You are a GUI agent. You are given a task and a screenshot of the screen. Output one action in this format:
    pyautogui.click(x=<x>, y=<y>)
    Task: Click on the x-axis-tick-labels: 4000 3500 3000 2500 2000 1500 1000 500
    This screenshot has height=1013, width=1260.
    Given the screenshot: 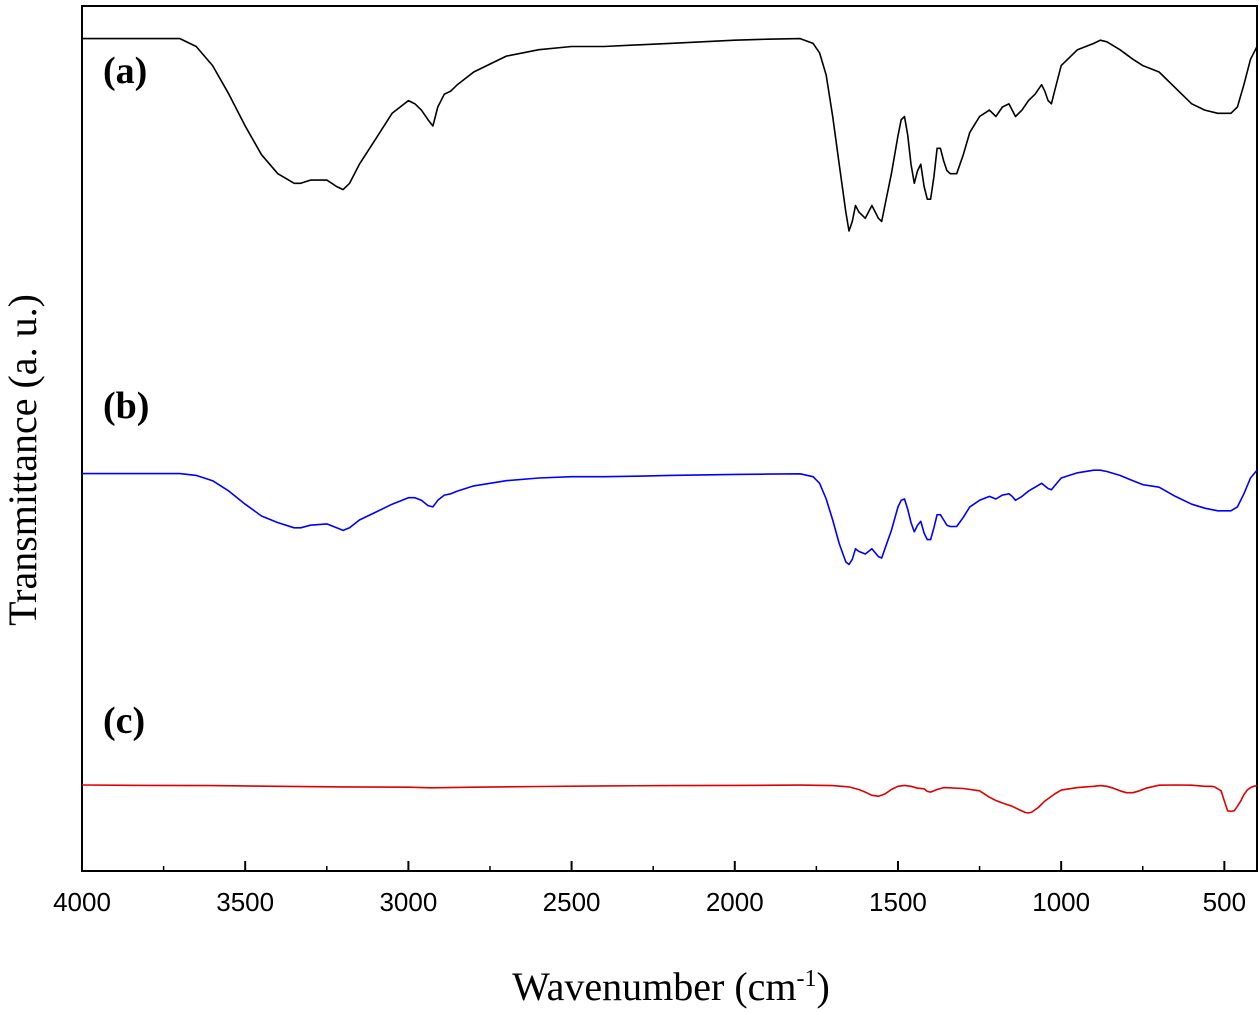 What is the action you would take?
    pyautogui.click(x=649, y=902)
    